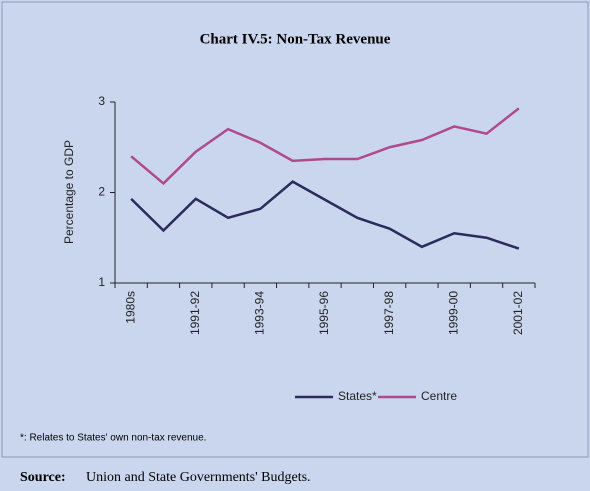 Image resolution: width=590 pixels, height=491 pixels. I want to click on x-tick-label: 1993-94, so click(260, 313).